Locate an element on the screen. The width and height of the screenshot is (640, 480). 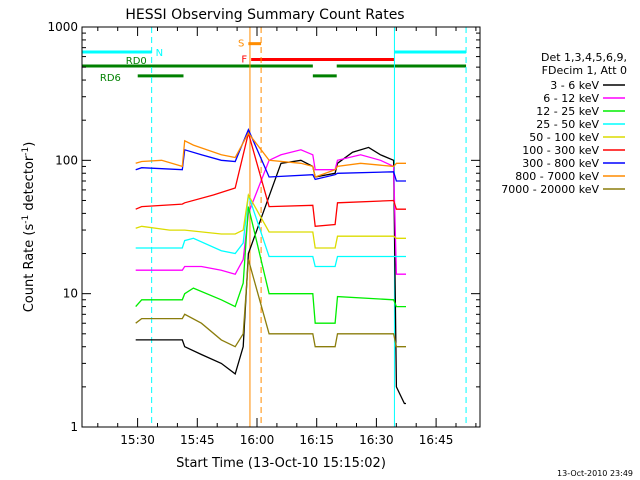
x-tick-label: 16:45 is located at coordinates (436, 440).